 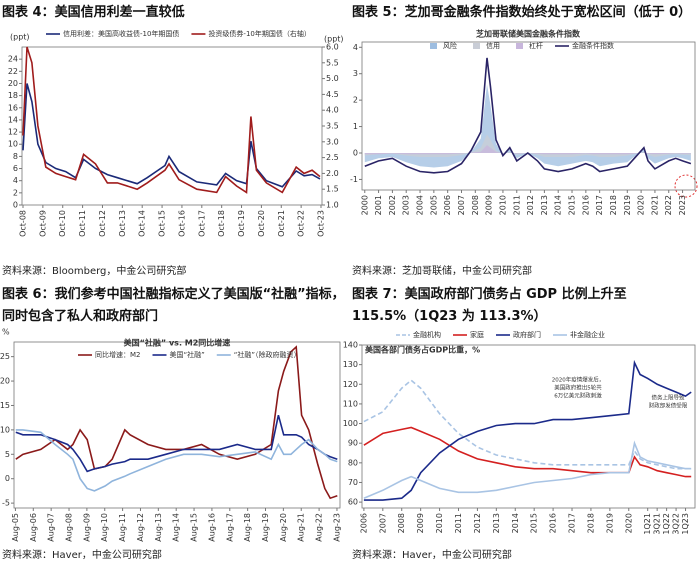 What do you see at coordinates (122, 527) in the screenshot?
I see `x-tick-label: Aug-11` at bounding box center [122, 527].